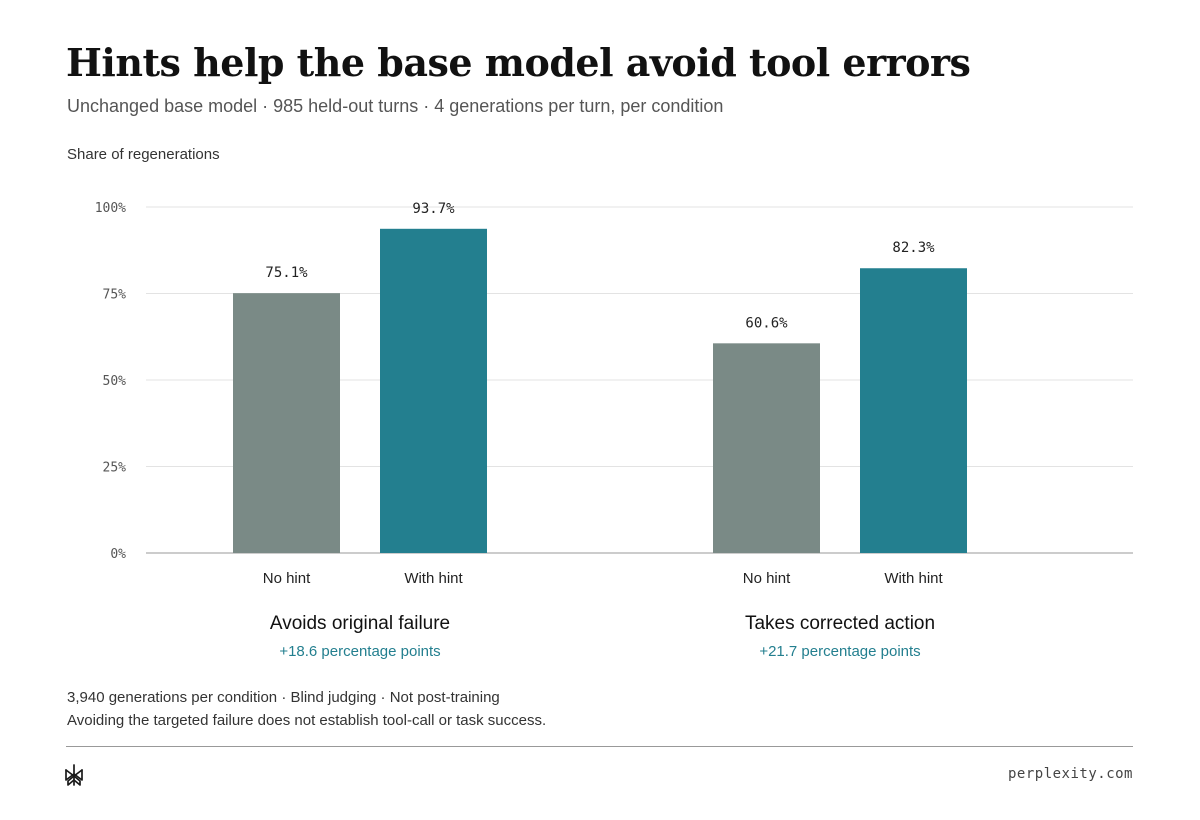  I want to click on y-tick-label: 50%, so click(115, 381).